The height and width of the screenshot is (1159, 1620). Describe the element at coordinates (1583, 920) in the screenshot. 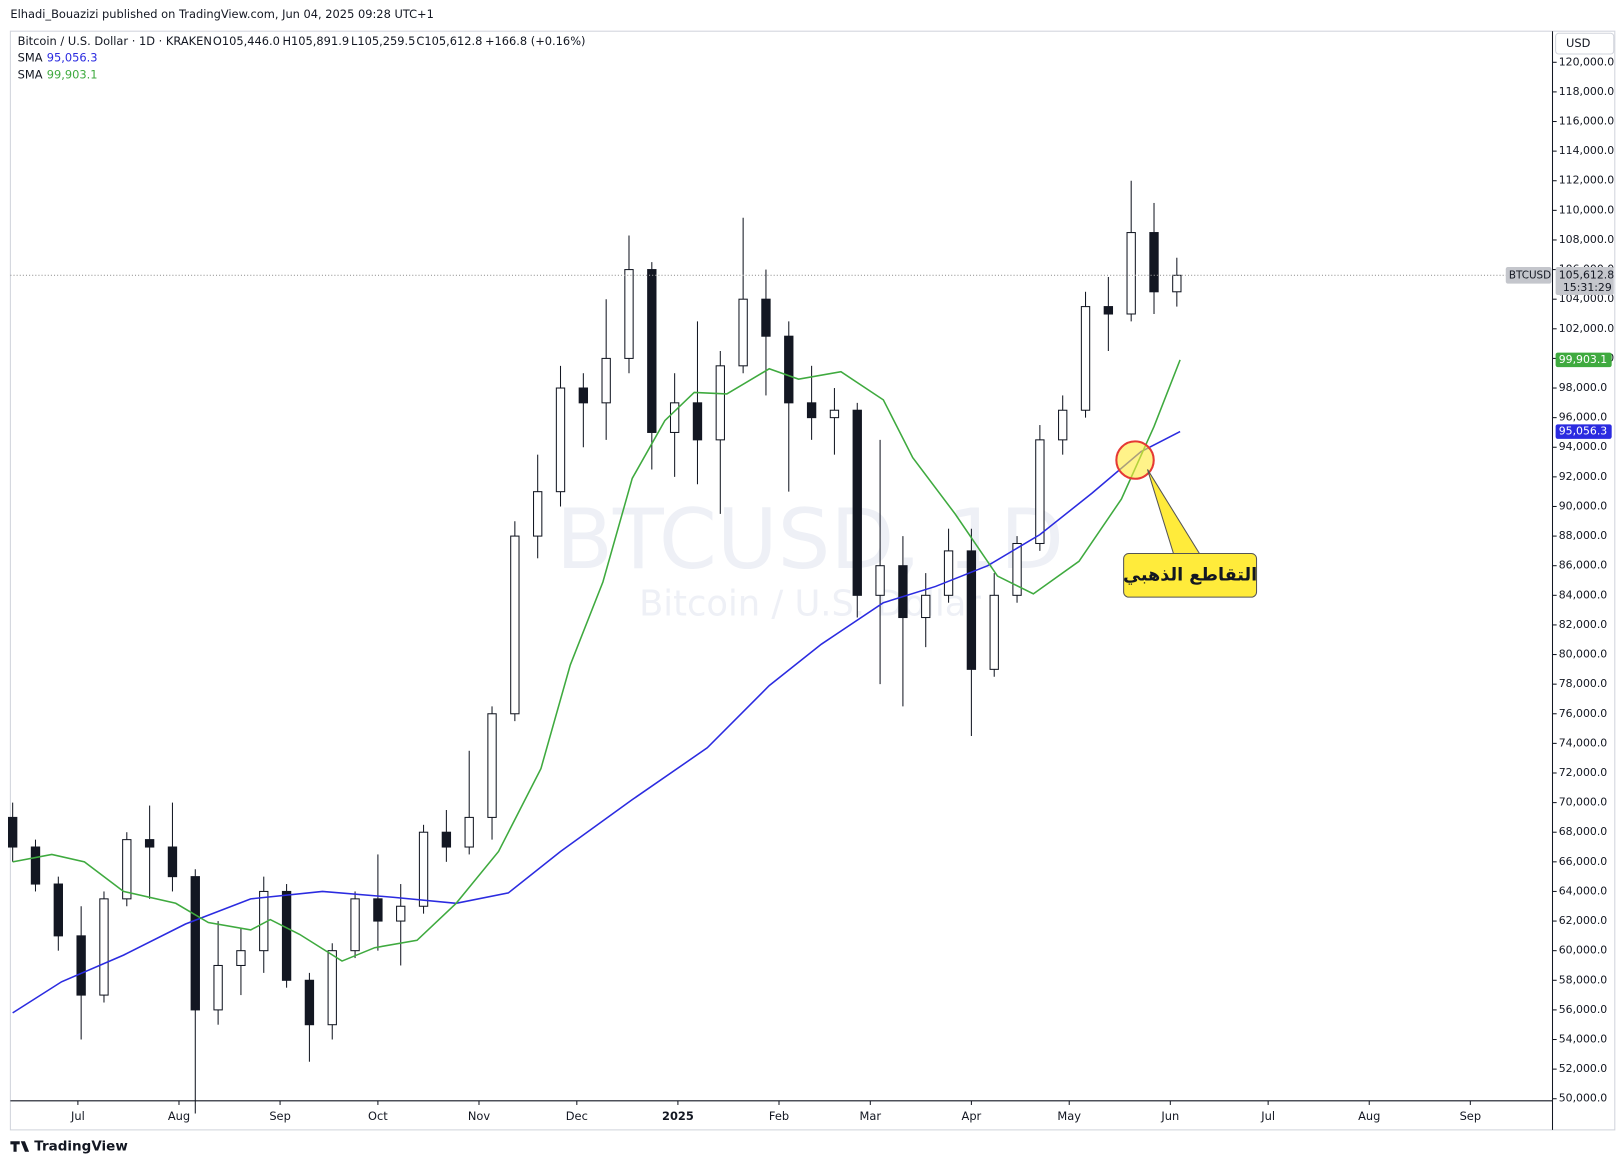

I see `y-tick-label: 62,000.0` at that location.